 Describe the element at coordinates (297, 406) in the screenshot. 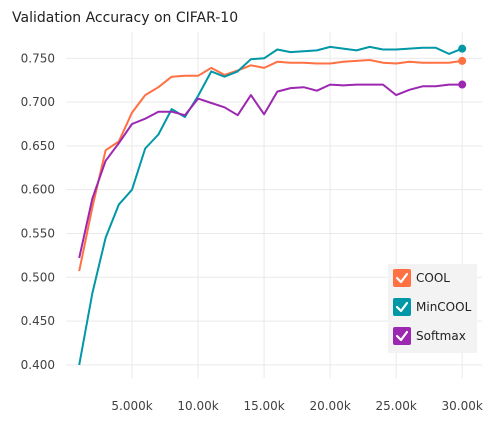

I see `x-axis-ticks: 5.000k 10.00k 15.00k 20.00k 25.00k 30.00k` at that location.